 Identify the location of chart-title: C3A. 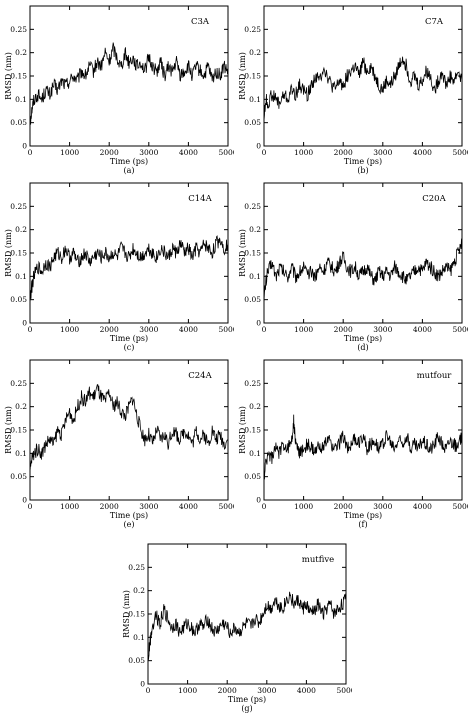
(200, 22).